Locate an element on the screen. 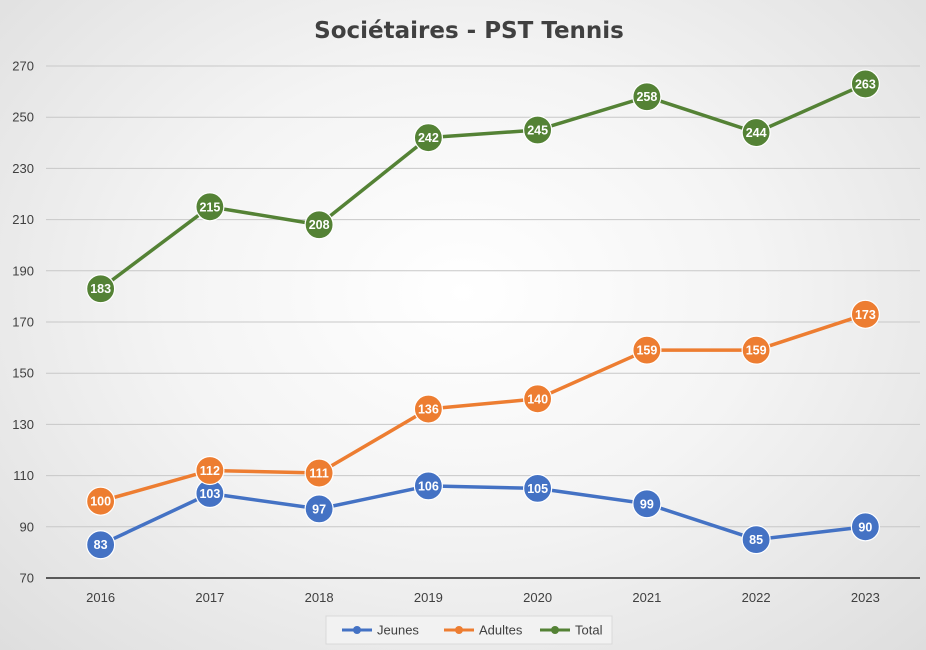 The height and width of the screenshot is (650, 926). data-label: 103 is located at coordinates (209, 494).